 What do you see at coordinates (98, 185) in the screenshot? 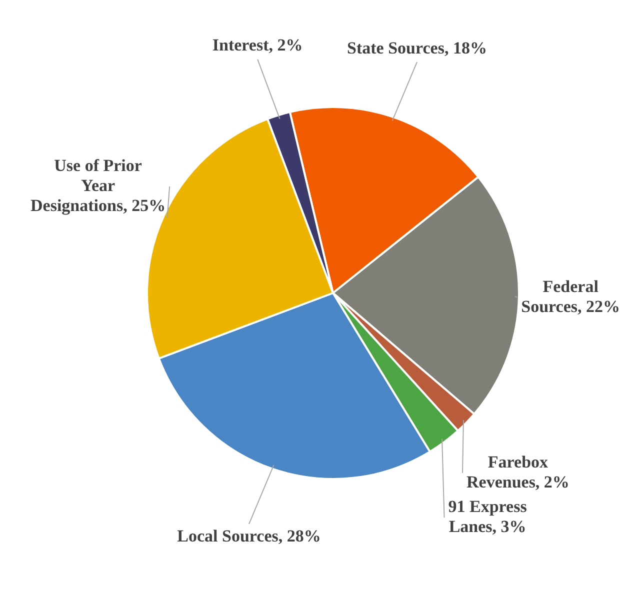
I see `slice-label: Use of Prior Year Designations, 25%` at bounding box center [98, 185].